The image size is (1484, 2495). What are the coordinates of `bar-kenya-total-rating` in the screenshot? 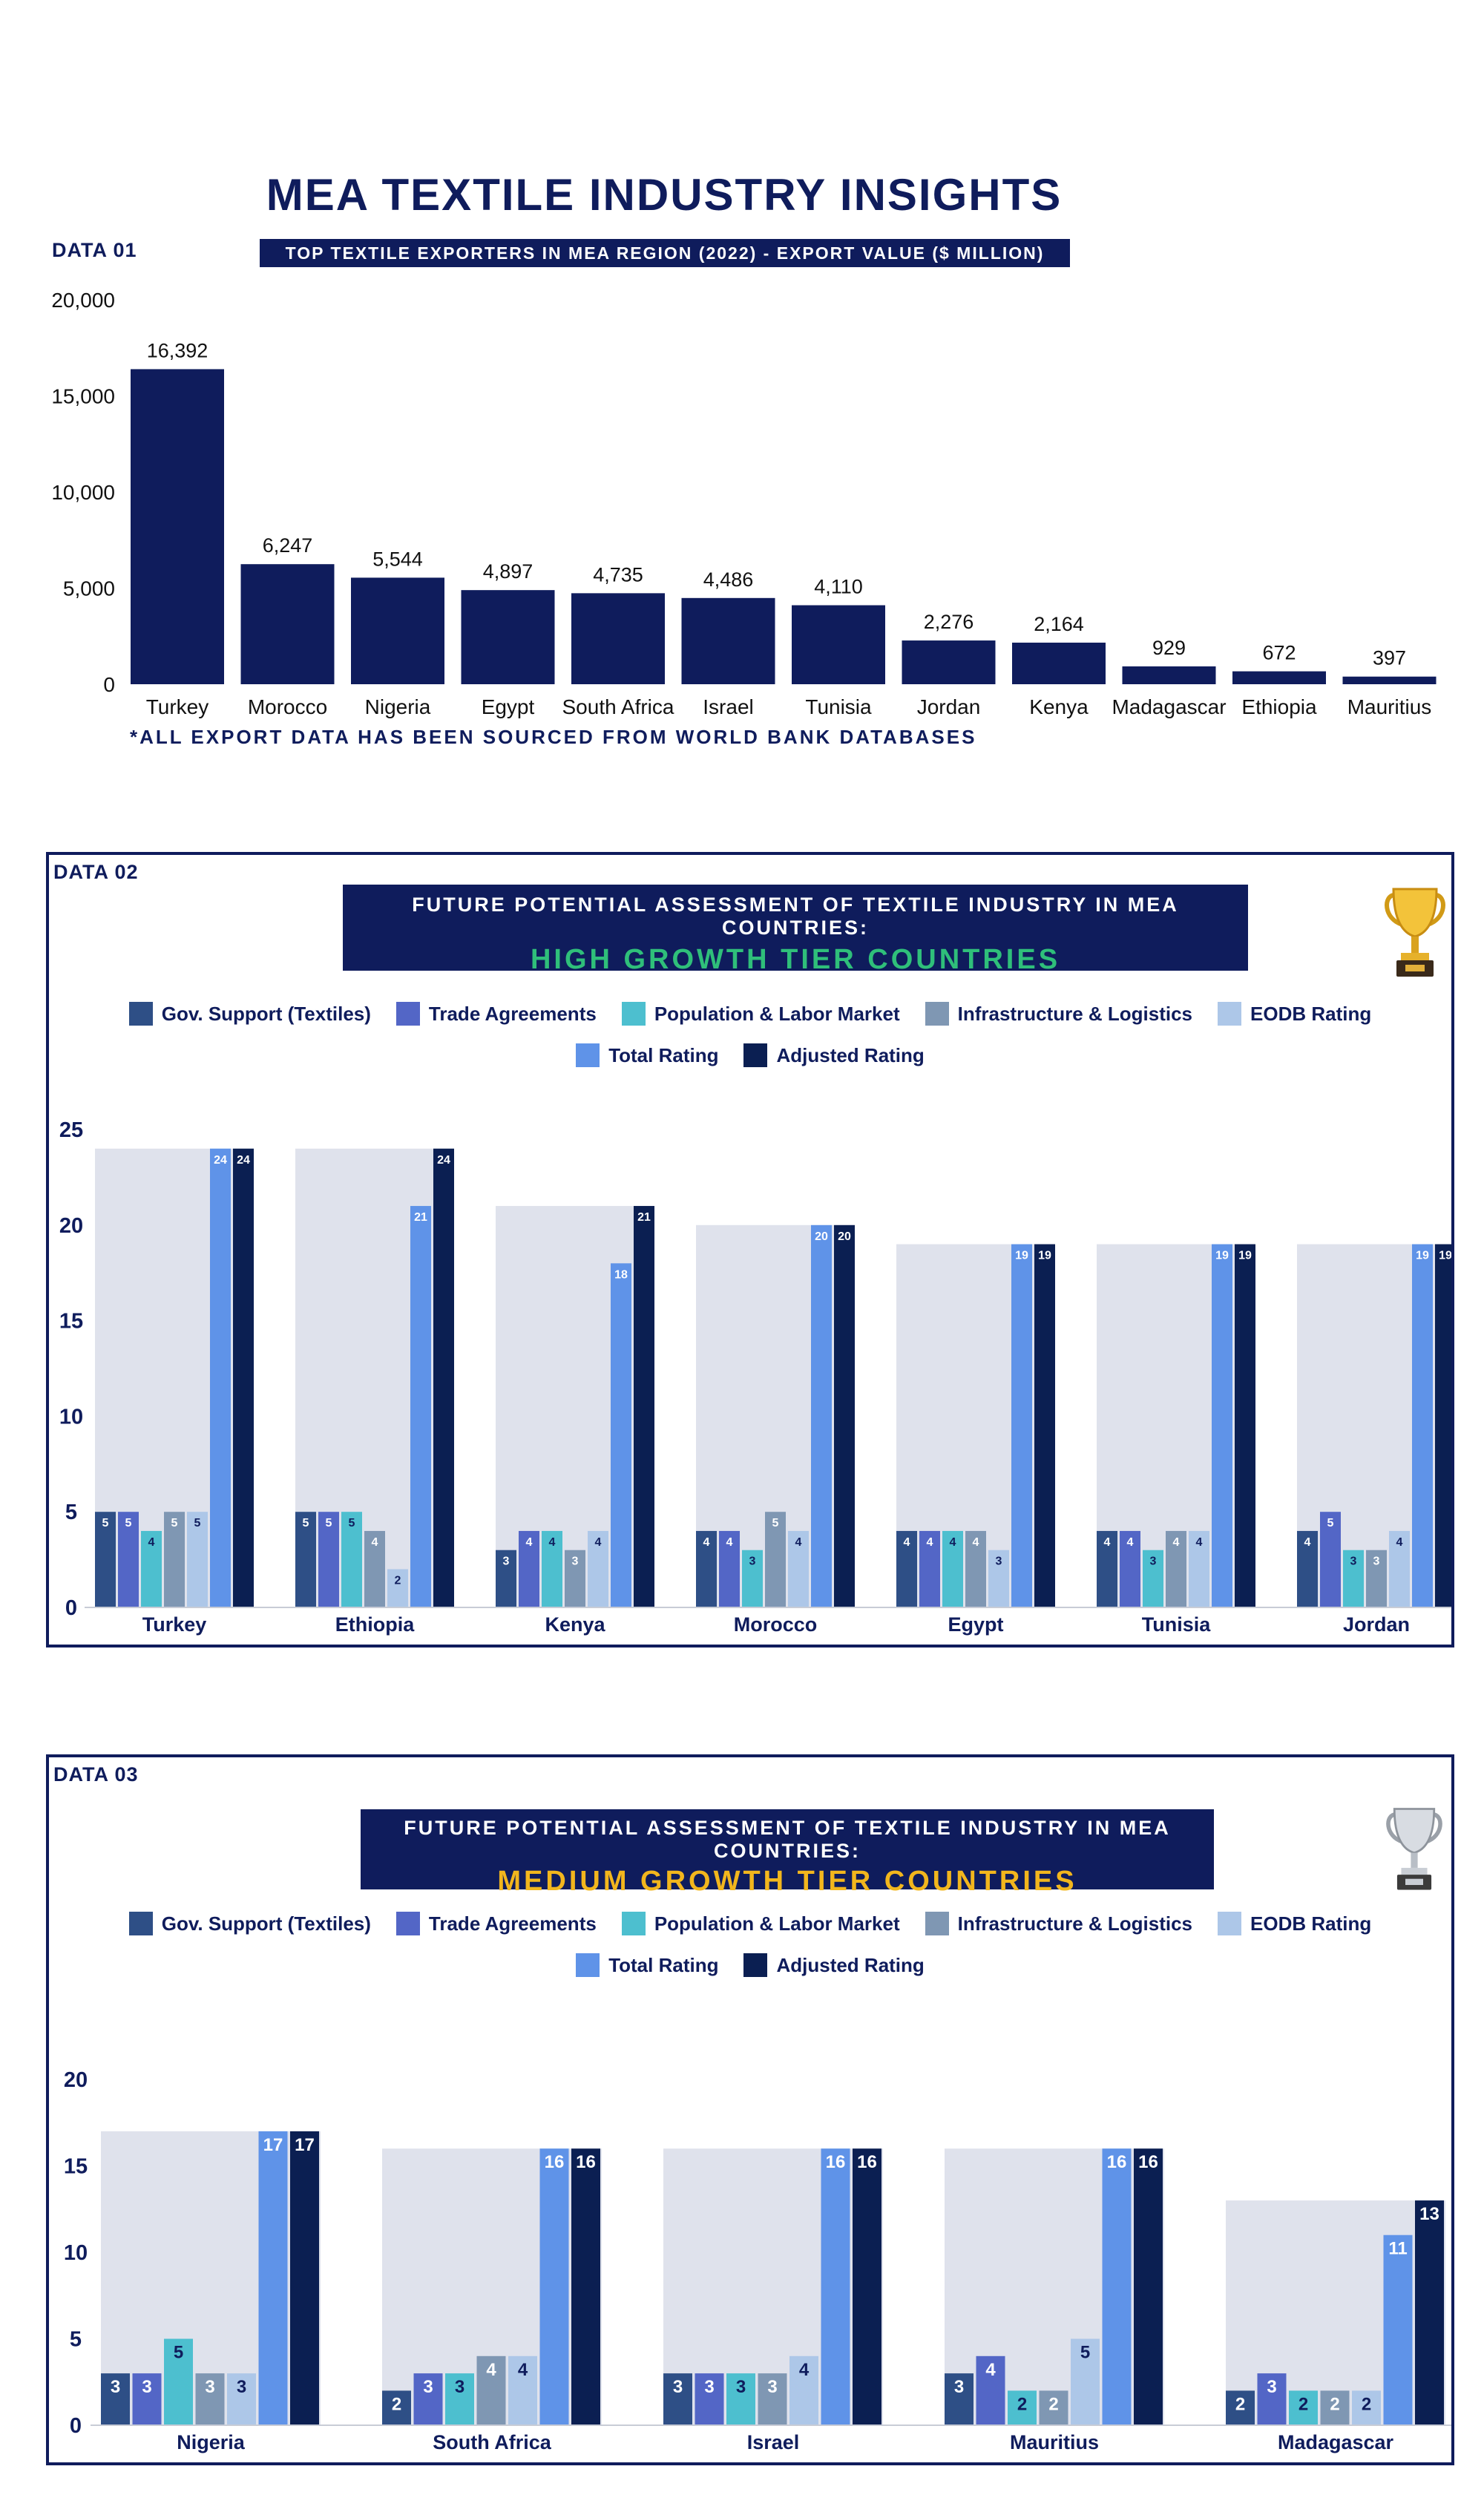 It's located at (621, 1435).